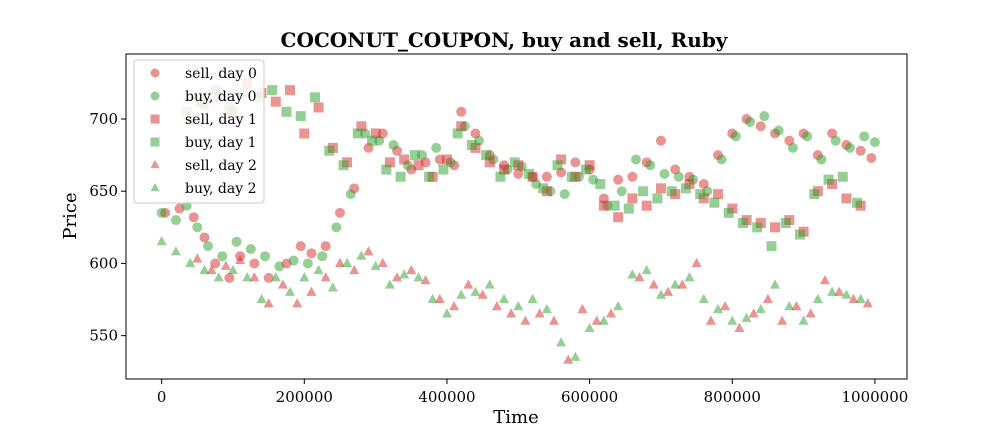 This screenshot has height=432, width=1008. Describe the element at coordinates (162, 397) in the screenshot. I see `x-tick-label: 0` at that location.